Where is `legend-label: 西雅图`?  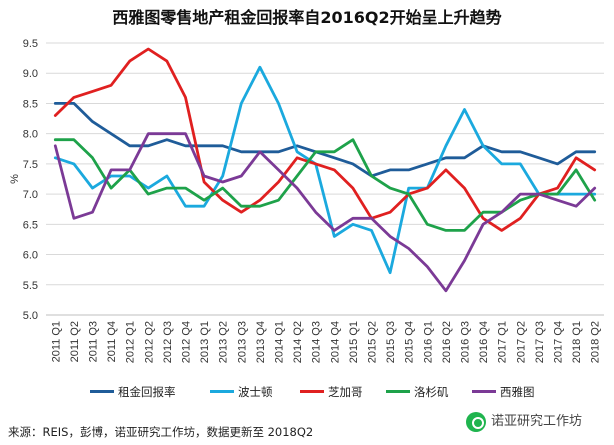
legend-label: 西雅图 is located at coordinates (517, 392).